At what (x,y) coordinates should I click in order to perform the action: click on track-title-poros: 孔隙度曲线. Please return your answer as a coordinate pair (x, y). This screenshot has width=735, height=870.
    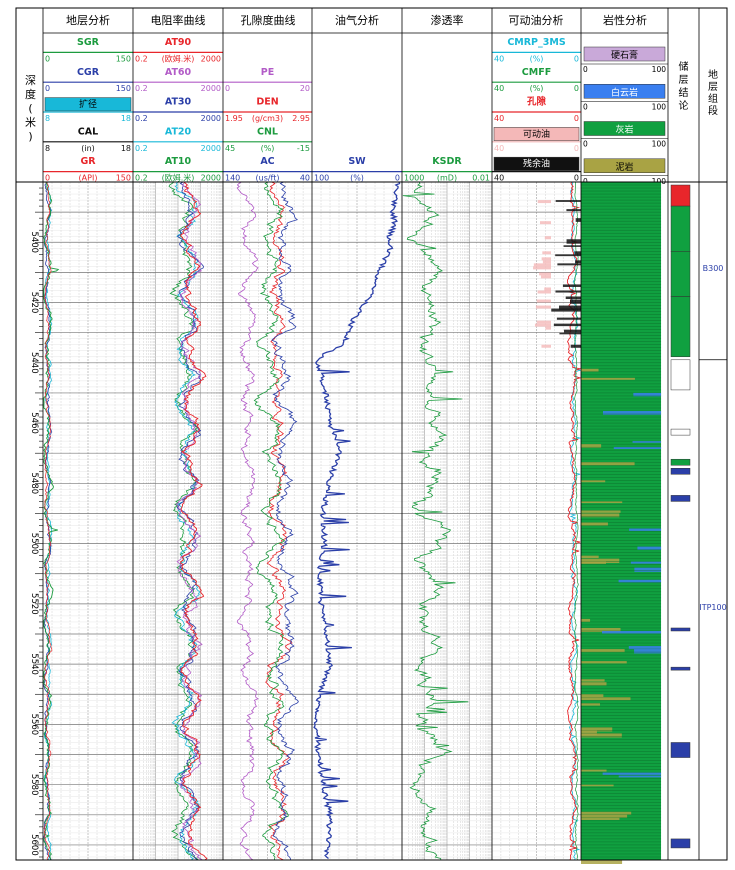
    Looking at the image, I should click on (268, 20).